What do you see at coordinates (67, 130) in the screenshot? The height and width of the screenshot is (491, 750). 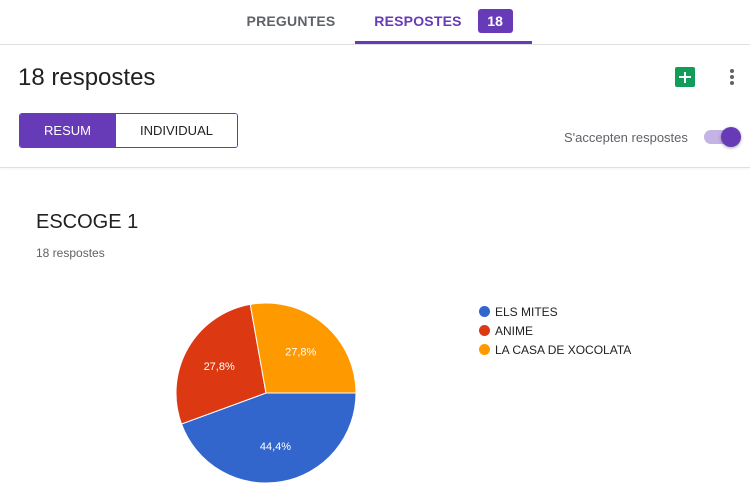 I see `summary-button: RESUM` at bounding box center [67, 130].